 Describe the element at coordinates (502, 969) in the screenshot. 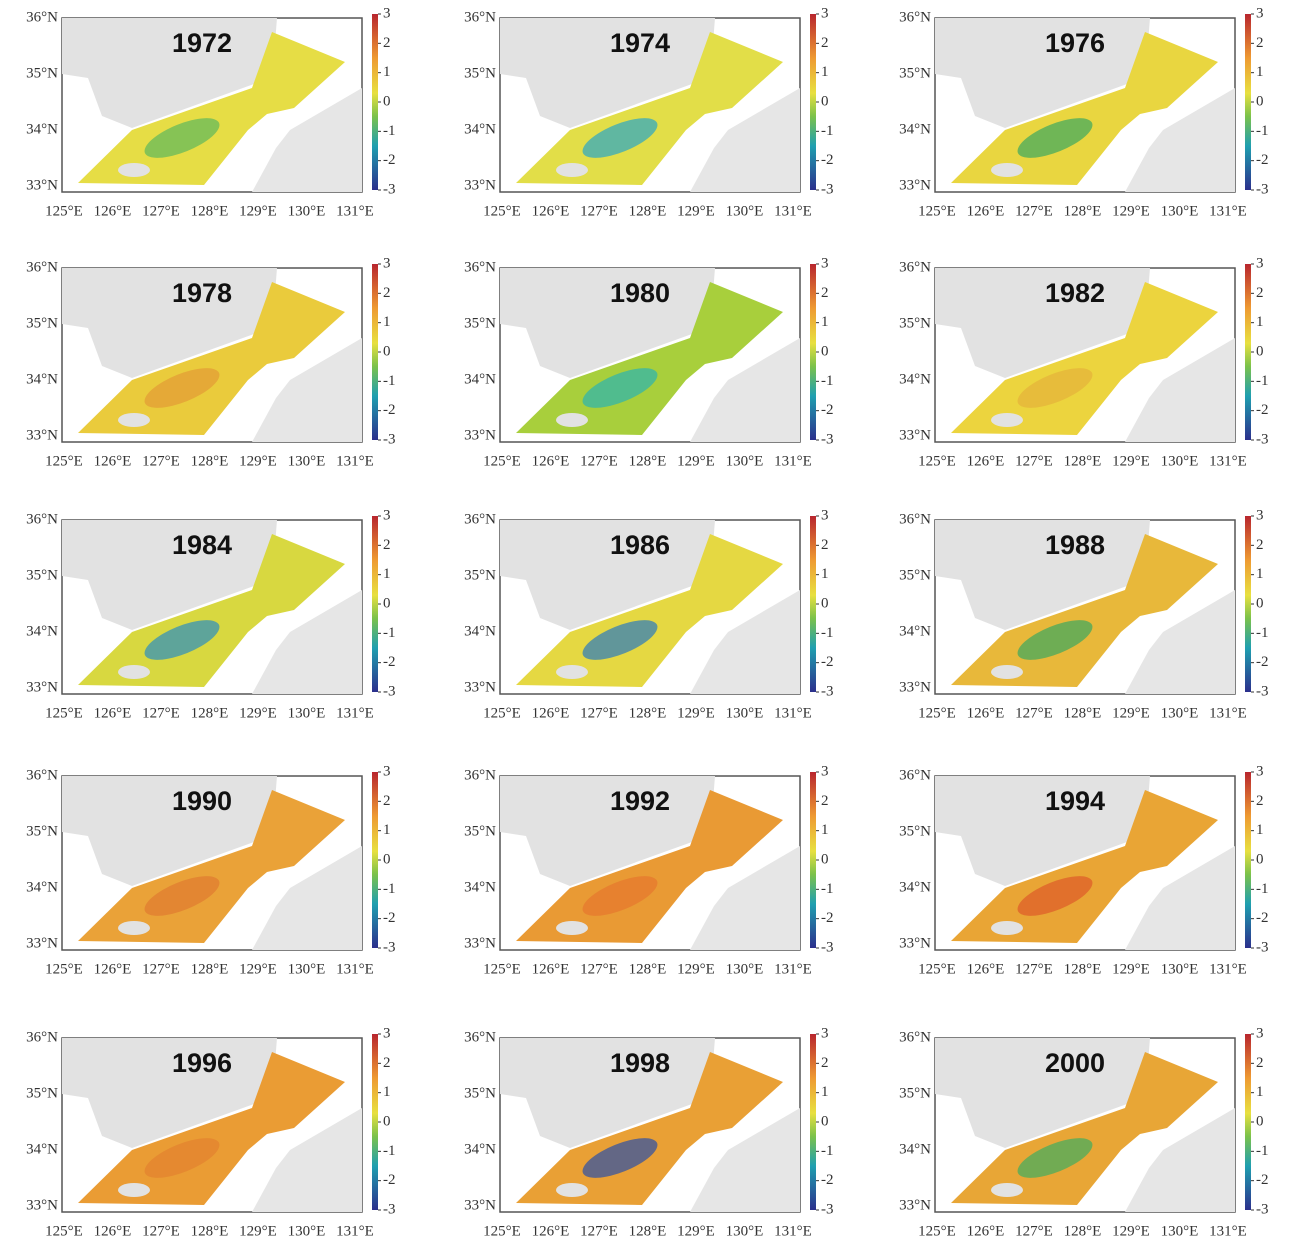

I see `lon-label: 125°E` at that location.